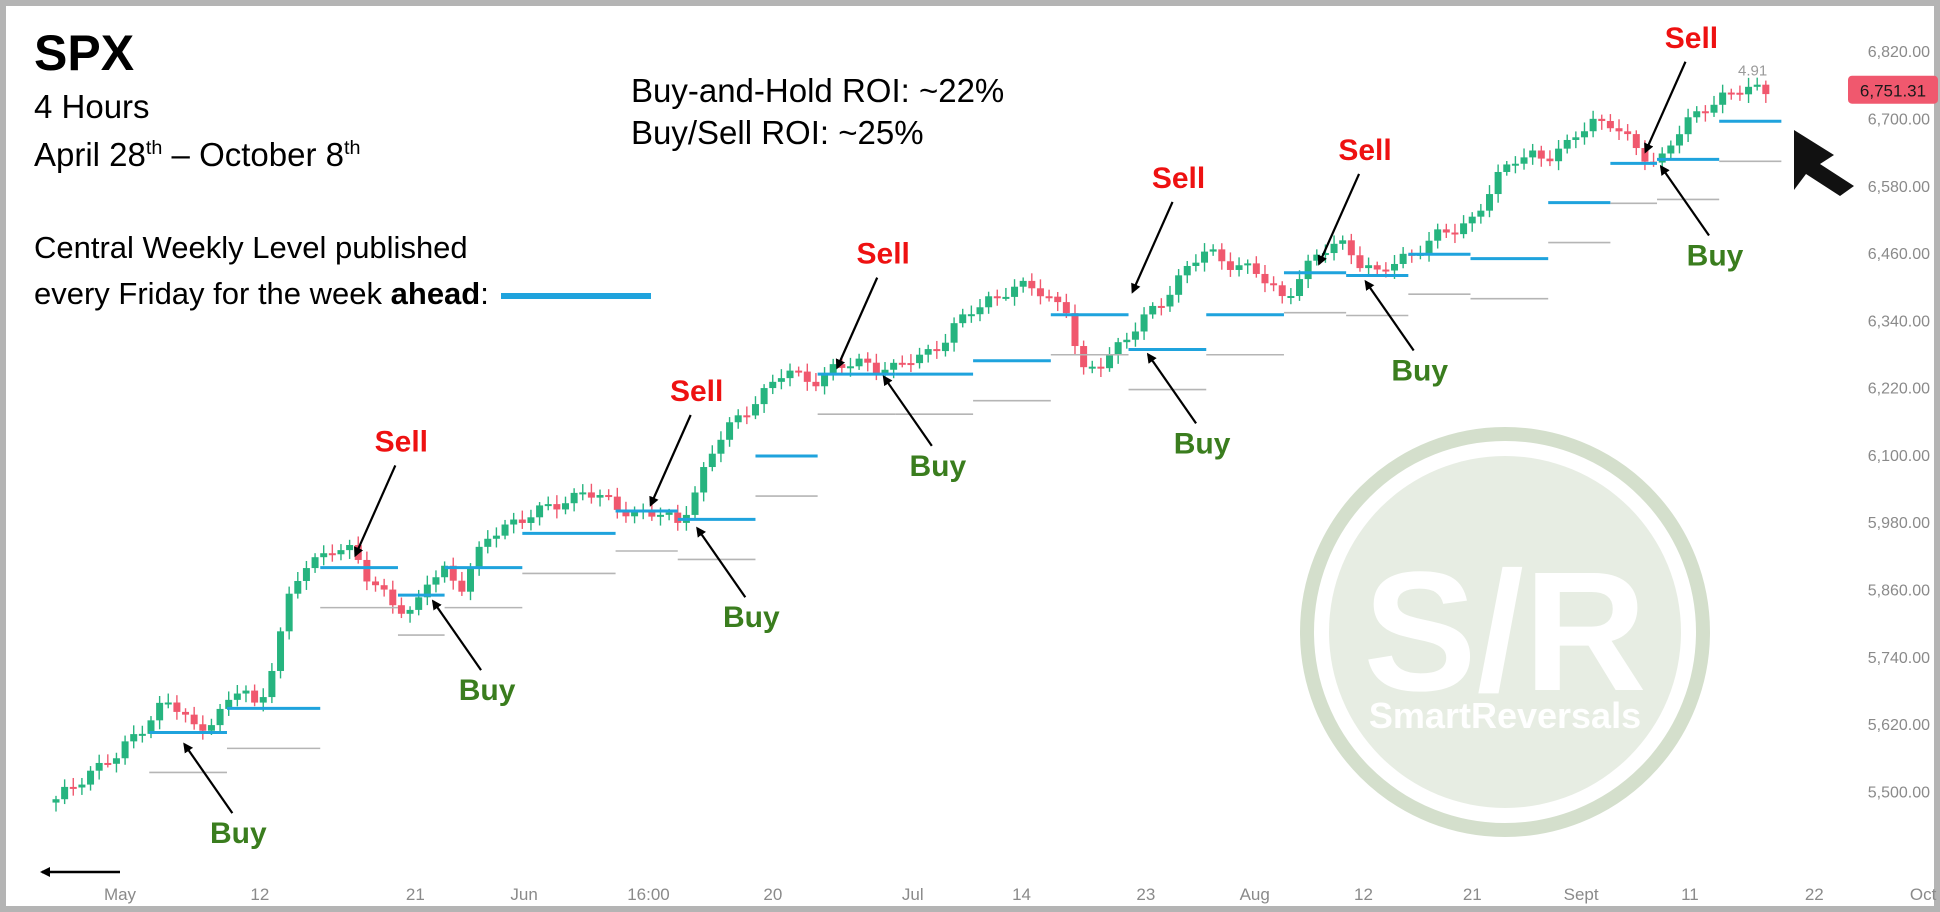 This screenshot has width=1940, height=912. Describe the element at coordinates (1824, 163) in the screenshot. I see `pointer-arrow` at that location.